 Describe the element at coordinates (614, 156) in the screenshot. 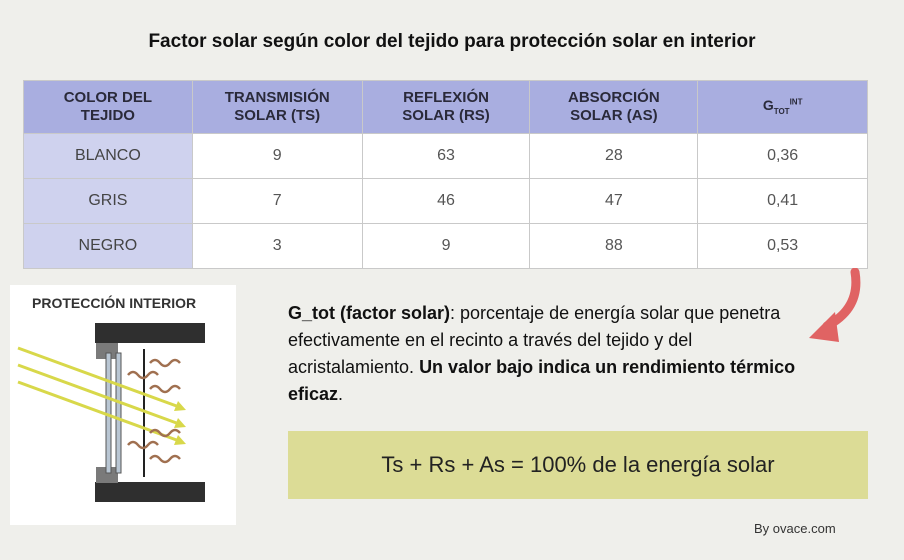

I see `cell-as: 28` at that location.